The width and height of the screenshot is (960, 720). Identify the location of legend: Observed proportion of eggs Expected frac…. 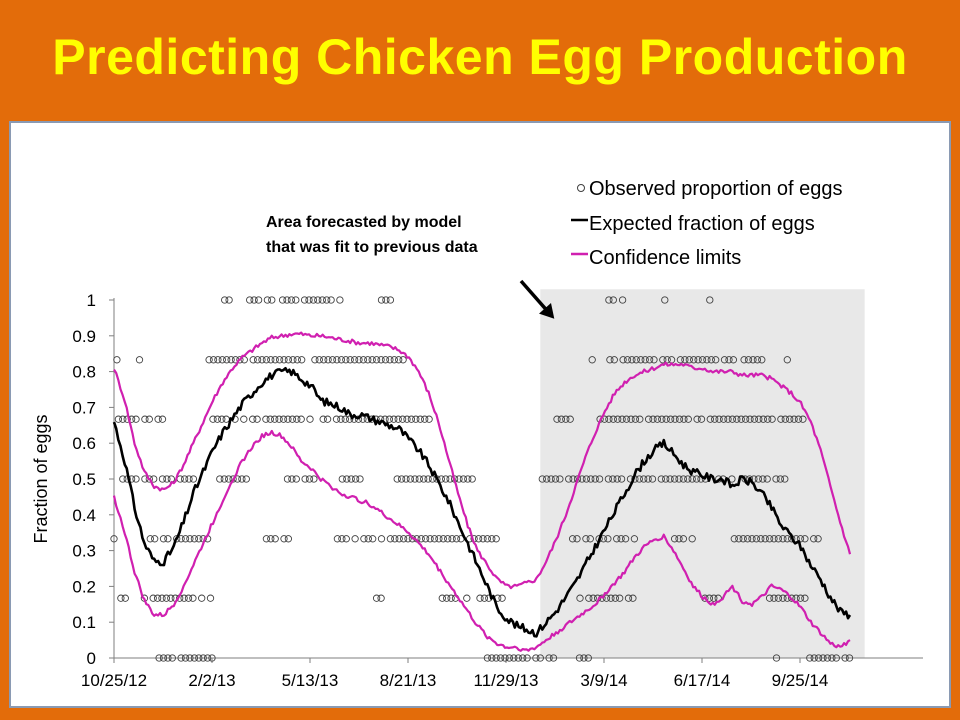
(707, 223).